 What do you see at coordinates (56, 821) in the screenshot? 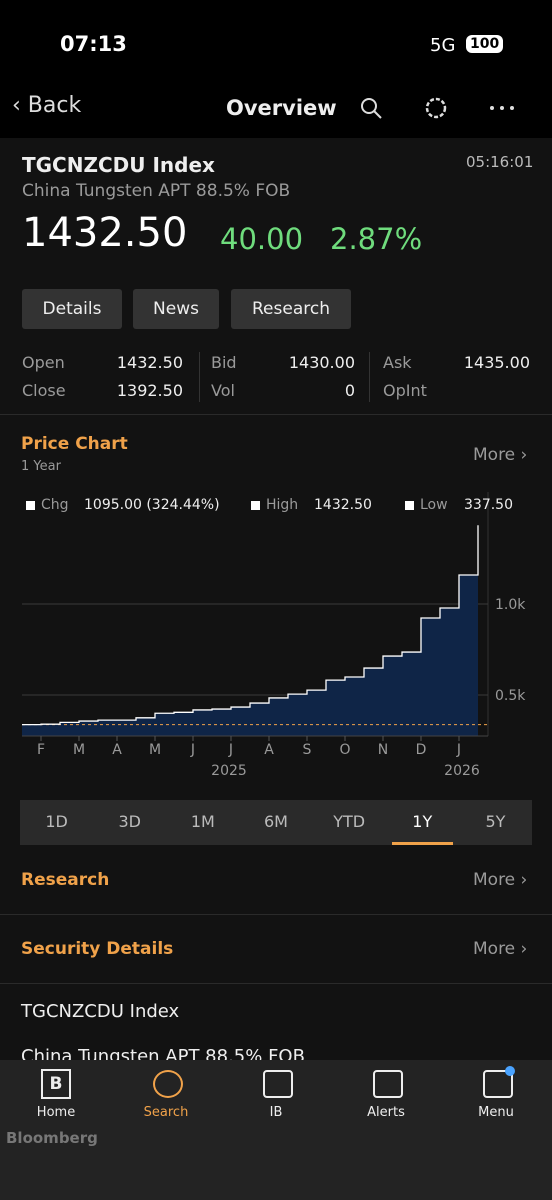
I see `range-option: 1D` at bounding box center [56, 821].